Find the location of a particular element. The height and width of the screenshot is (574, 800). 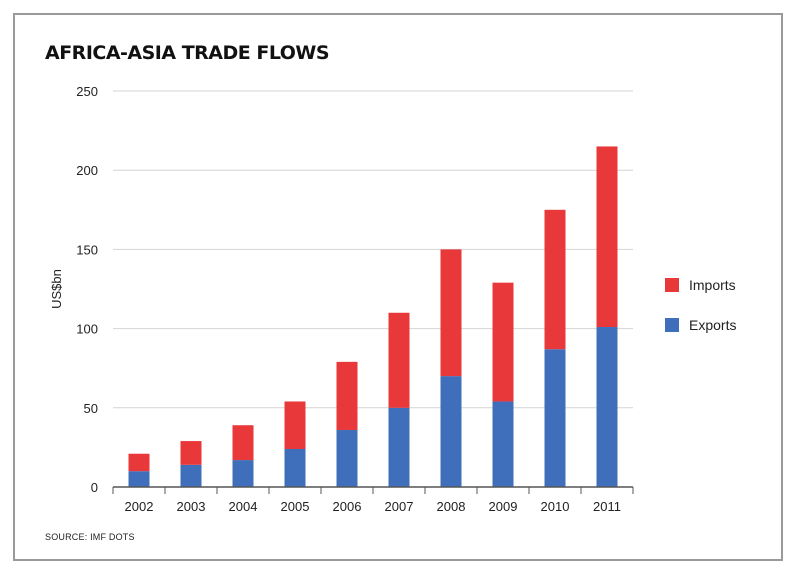

bar-imports-2006 is located at coordinates (347, 395).